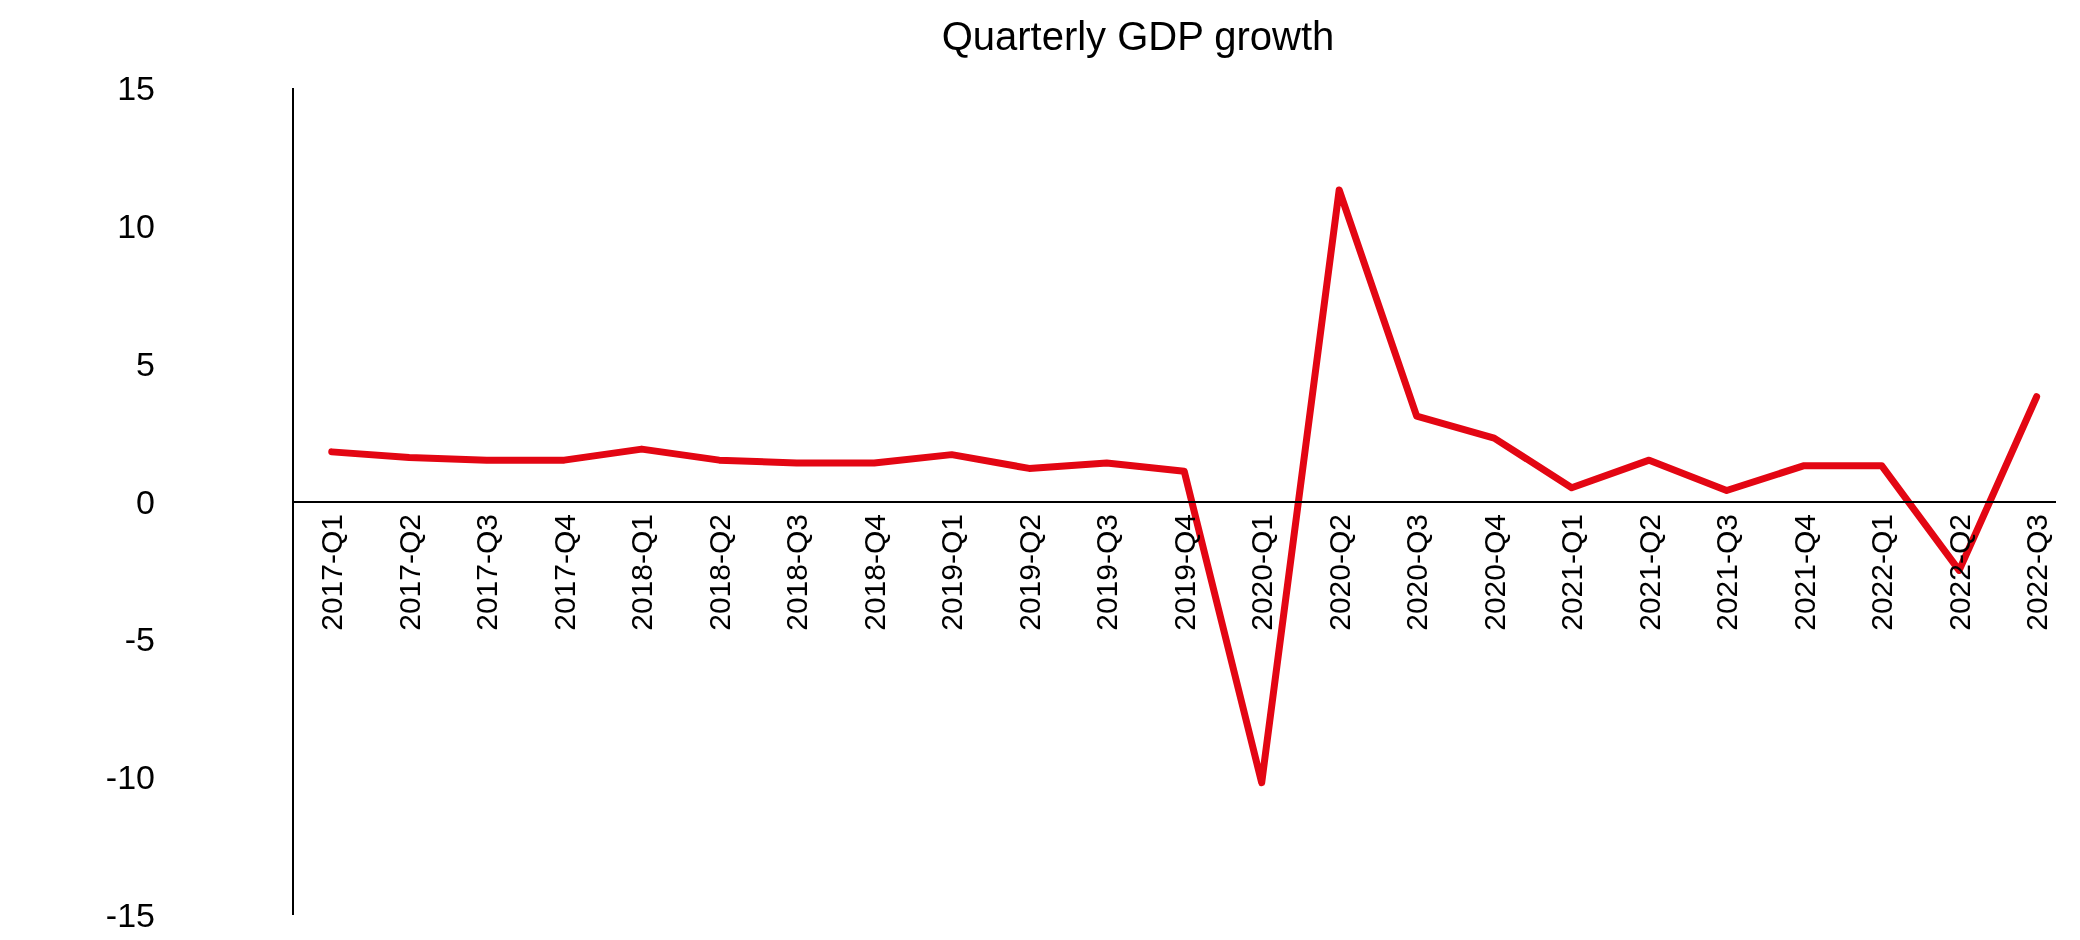  Describe the element at coordinates (1262, 572) in the screenshot. I see `x-tick-label: 2020-Q1` at that location.